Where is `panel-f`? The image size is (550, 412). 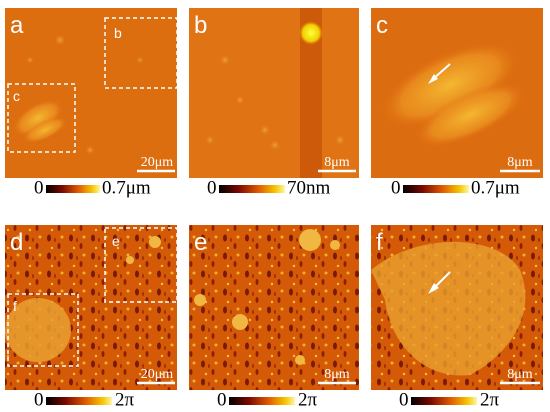 panel-f is located at coordinates (457, 307).